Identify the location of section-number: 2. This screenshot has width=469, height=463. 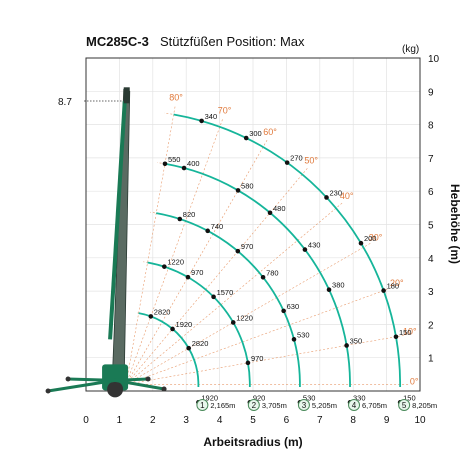
(254, 405).